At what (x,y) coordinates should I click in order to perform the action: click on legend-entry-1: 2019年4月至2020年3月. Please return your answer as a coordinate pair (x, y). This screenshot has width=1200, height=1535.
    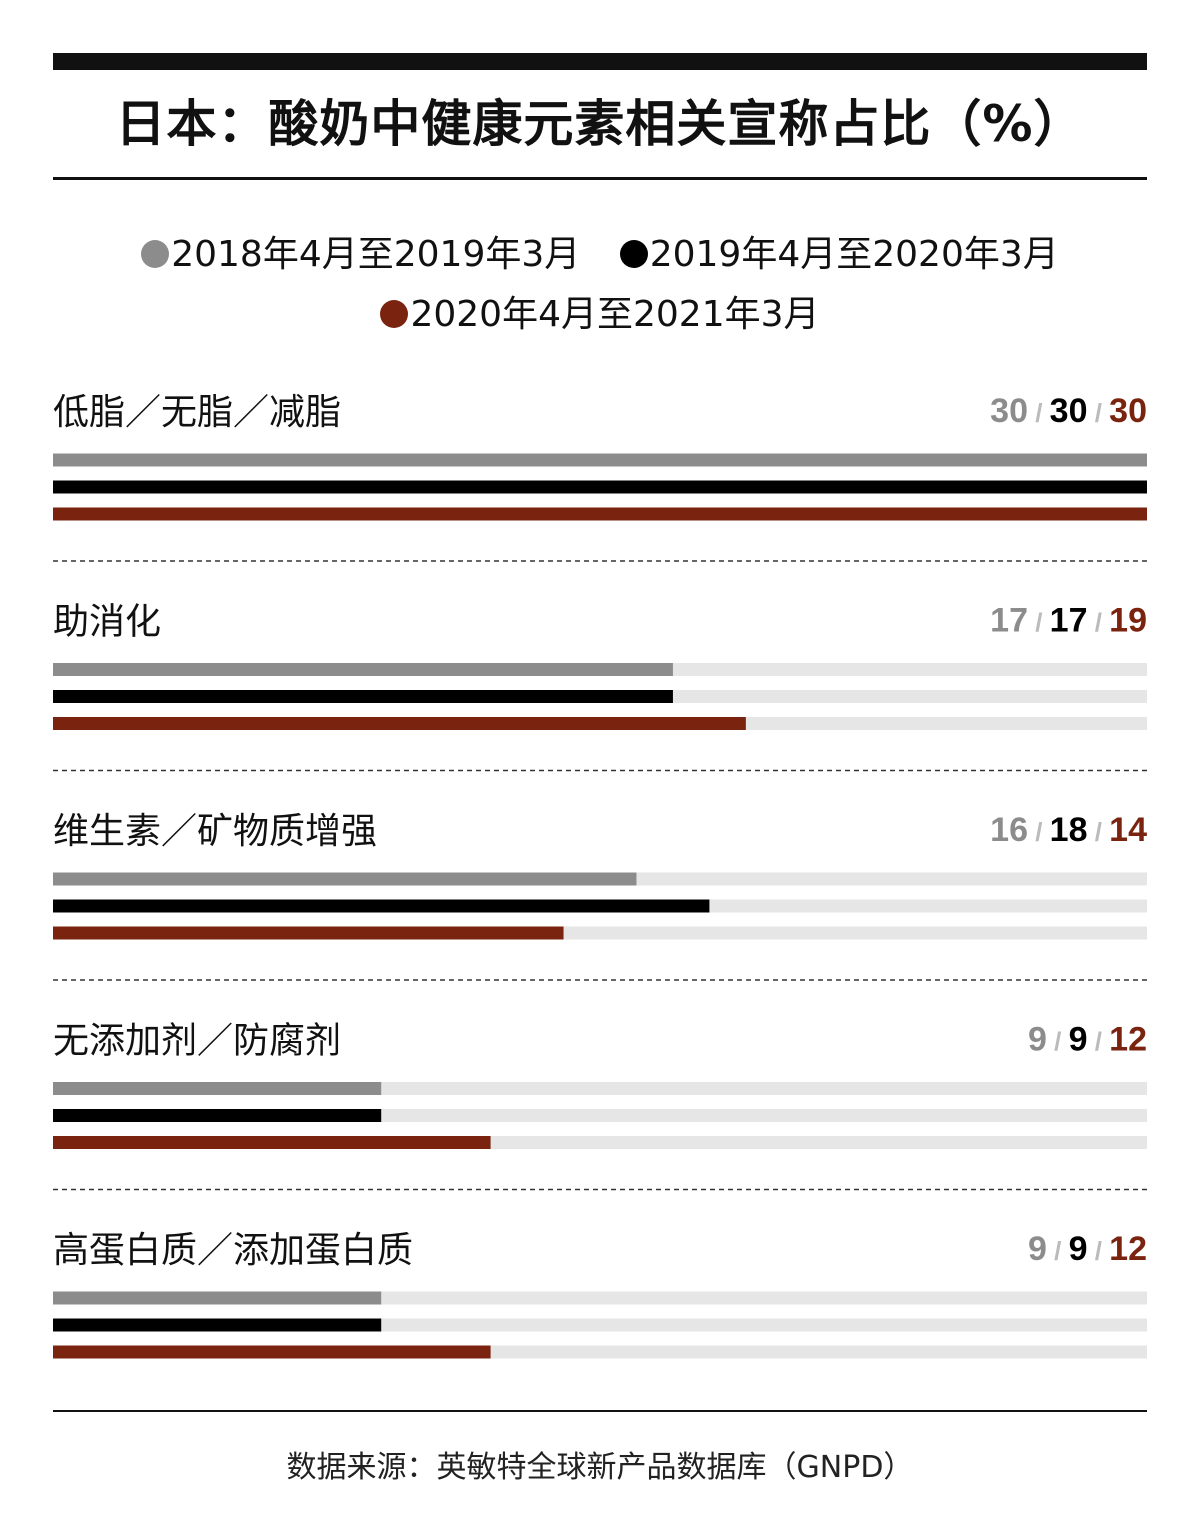
    Looking at the image, I should click on (839, 255).